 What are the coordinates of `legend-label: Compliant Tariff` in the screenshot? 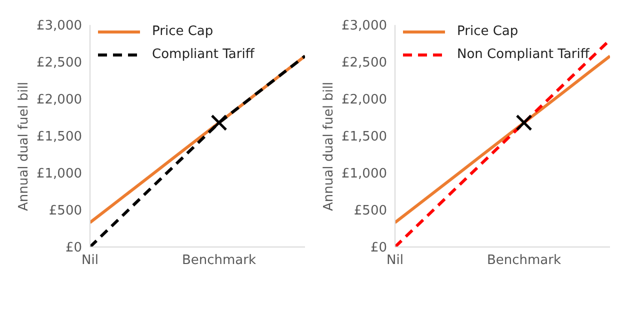 It's located at (203, 54).